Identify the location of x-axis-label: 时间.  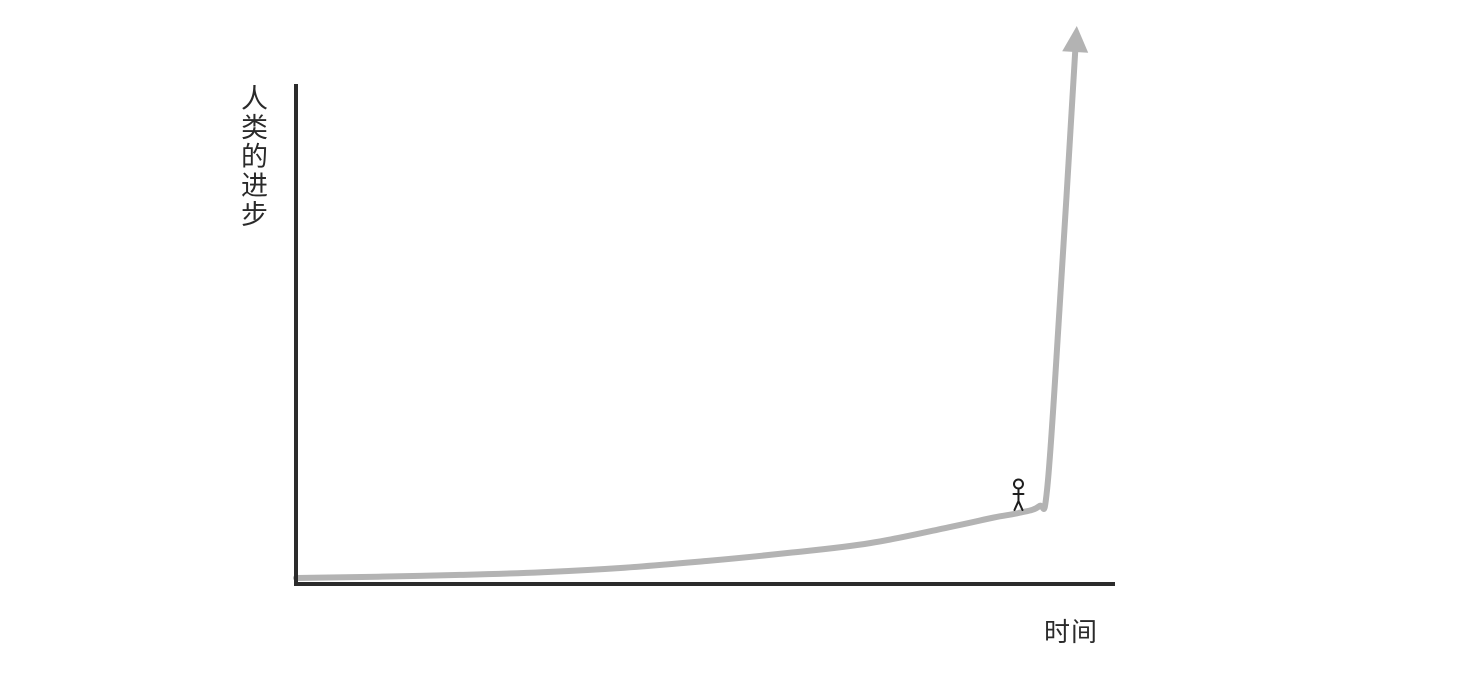
(1071, 633).